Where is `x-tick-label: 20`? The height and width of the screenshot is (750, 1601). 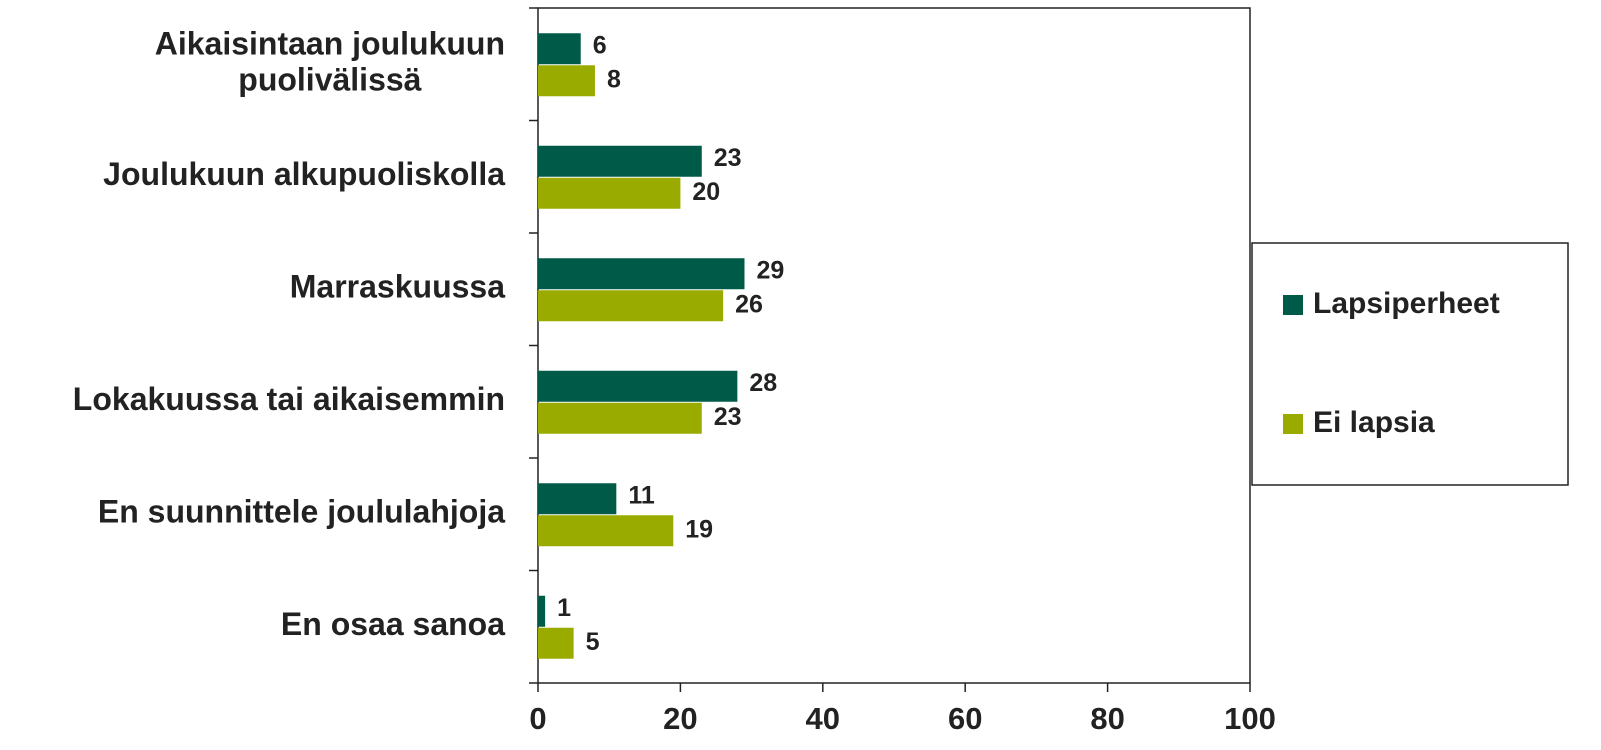
x-tick-label: 20 is located at coordinates (680, 718).